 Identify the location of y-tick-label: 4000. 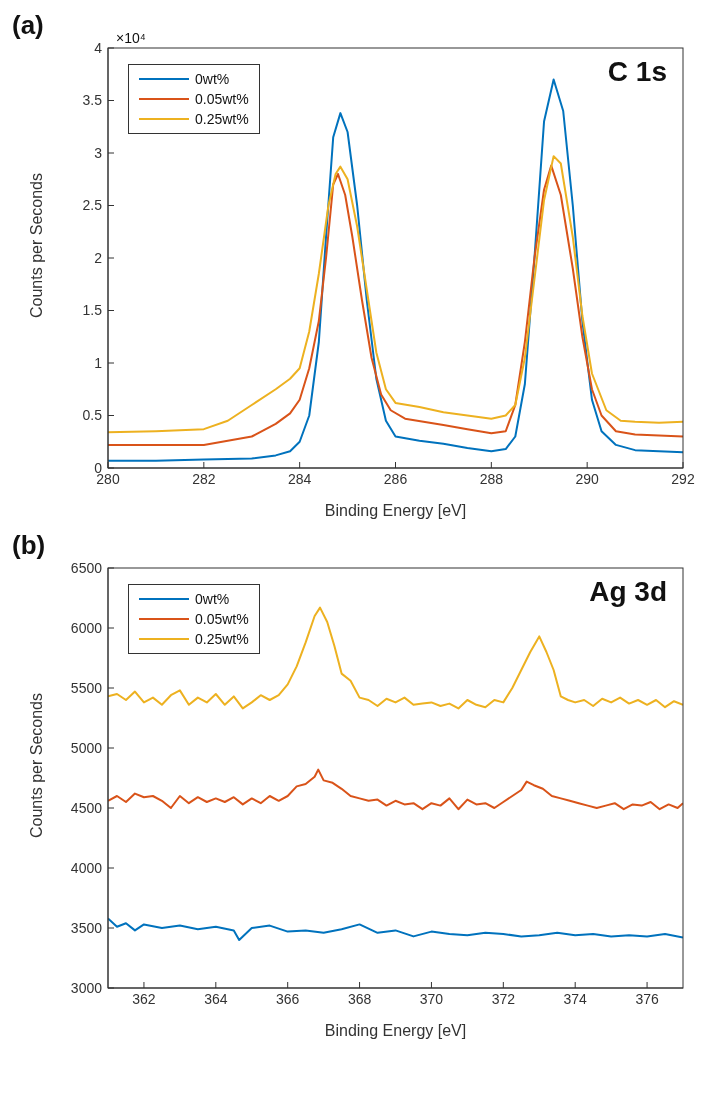
(86, 867).